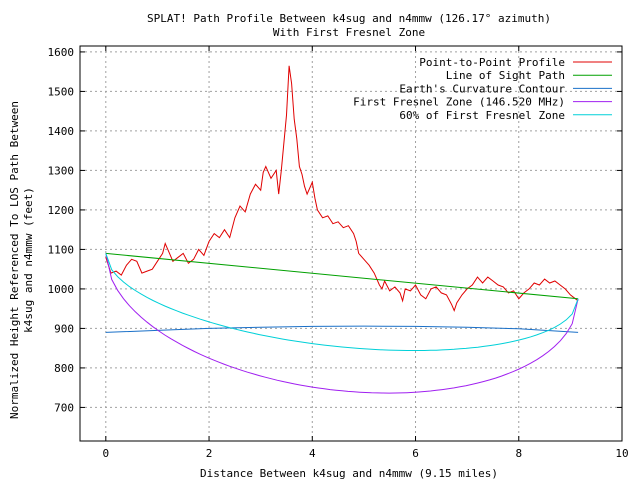 The width and height of the screenshot is (640, 480). What do you see at coordinates (61, 249) in the screenshot?
I see `y-tick-label: 1100` at bounding box center [61, 249].